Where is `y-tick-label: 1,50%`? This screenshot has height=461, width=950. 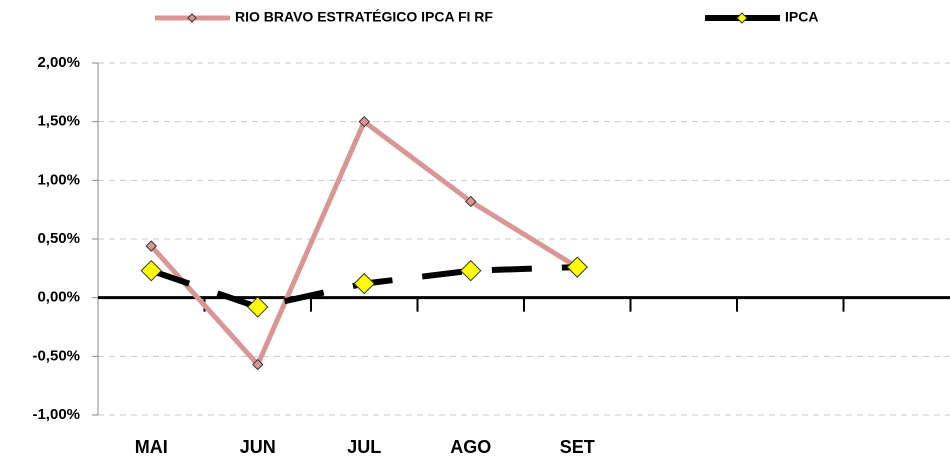 y-tick-label: 1,50% is located at coordinates (58, 121).